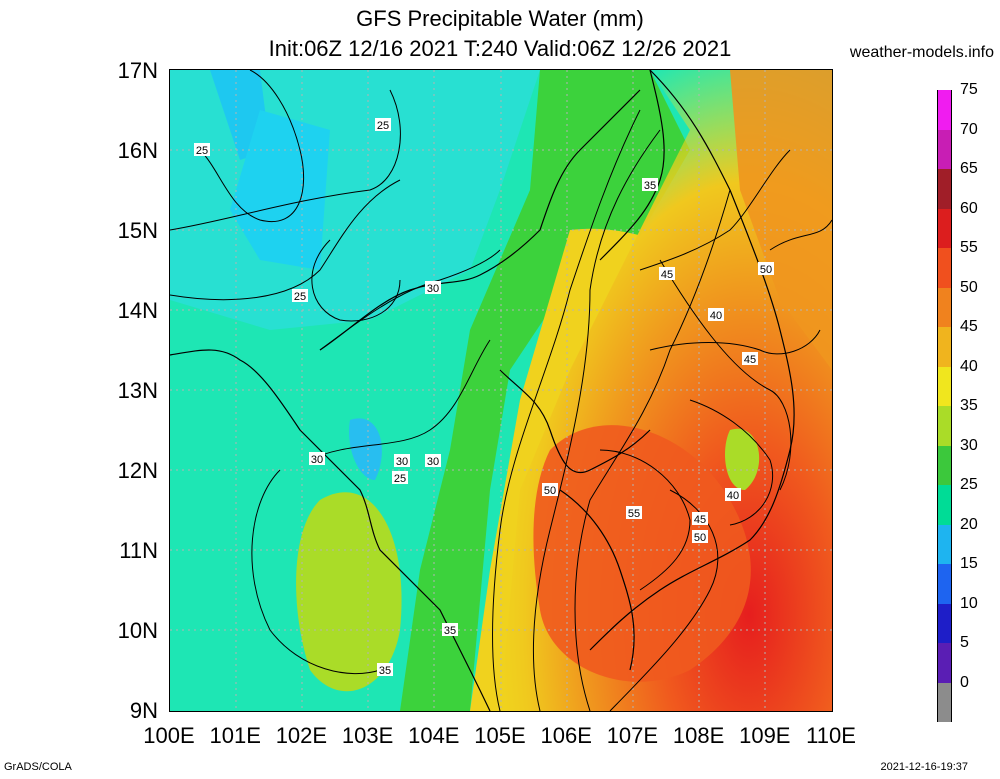 The height and width of the screenshot is (779, 1000). I want to click on field-lime-south, so click(349, 592).